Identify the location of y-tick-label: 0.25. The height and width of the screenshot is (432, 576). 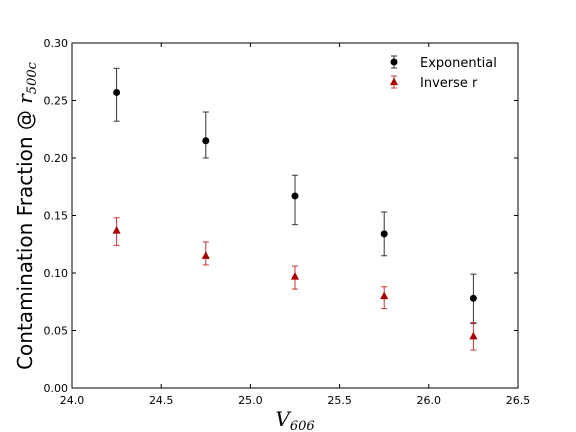
(56, 101).